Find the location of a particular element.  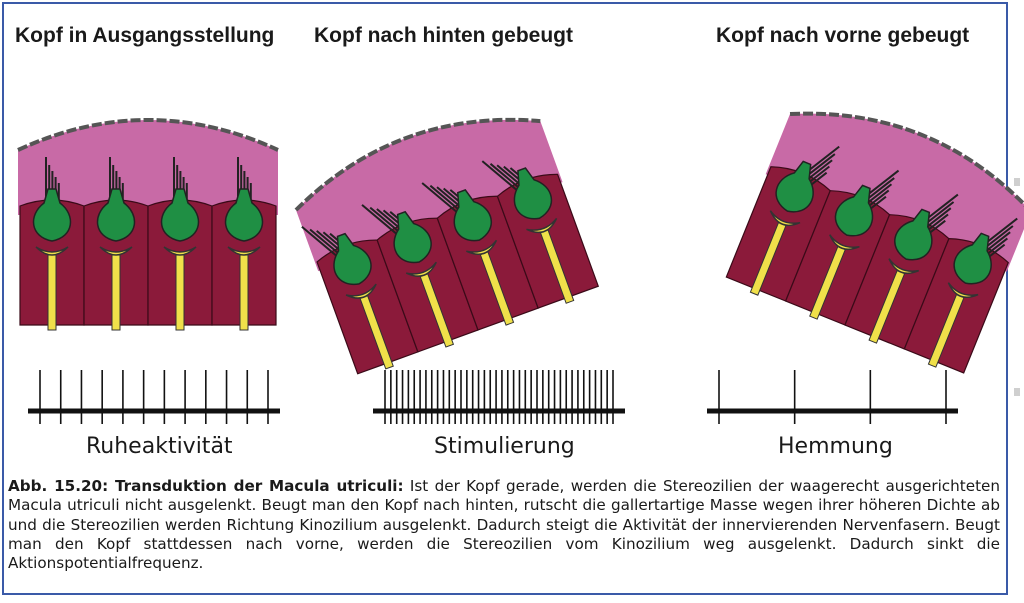

spike-trains is located at coordinates (493, 397).